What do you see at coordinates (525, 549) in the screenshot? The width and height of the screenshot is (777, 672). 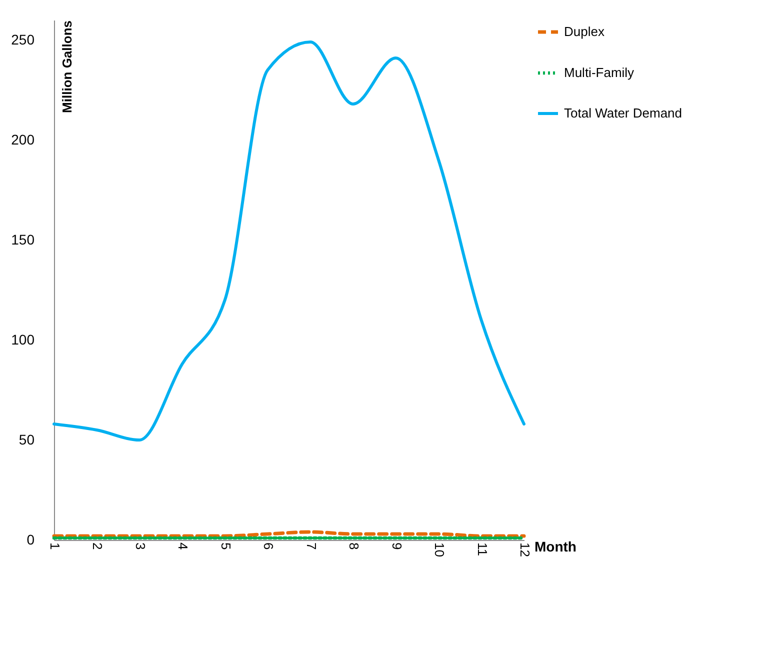 I see `x-tick-label: 12` at bounding box center [525, 549].